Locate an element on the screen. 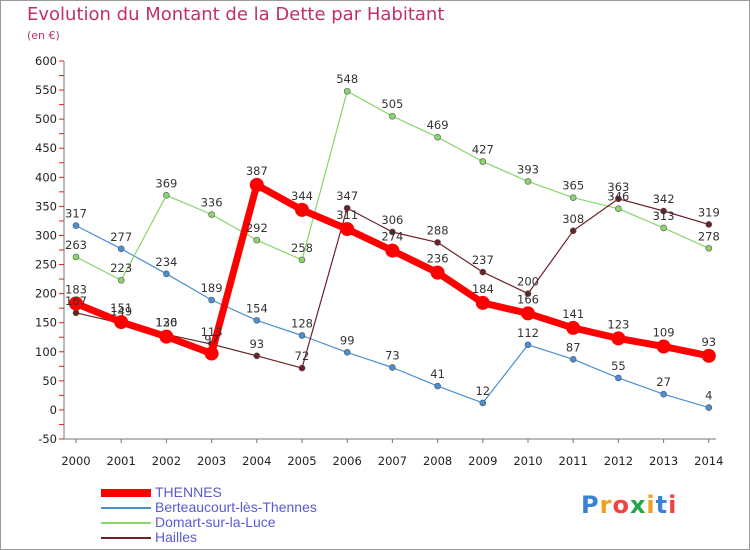 This screenshot has height=550, width=750. data-label-domart-sur-la-luce: 505 is located at coordinates (392, 104).